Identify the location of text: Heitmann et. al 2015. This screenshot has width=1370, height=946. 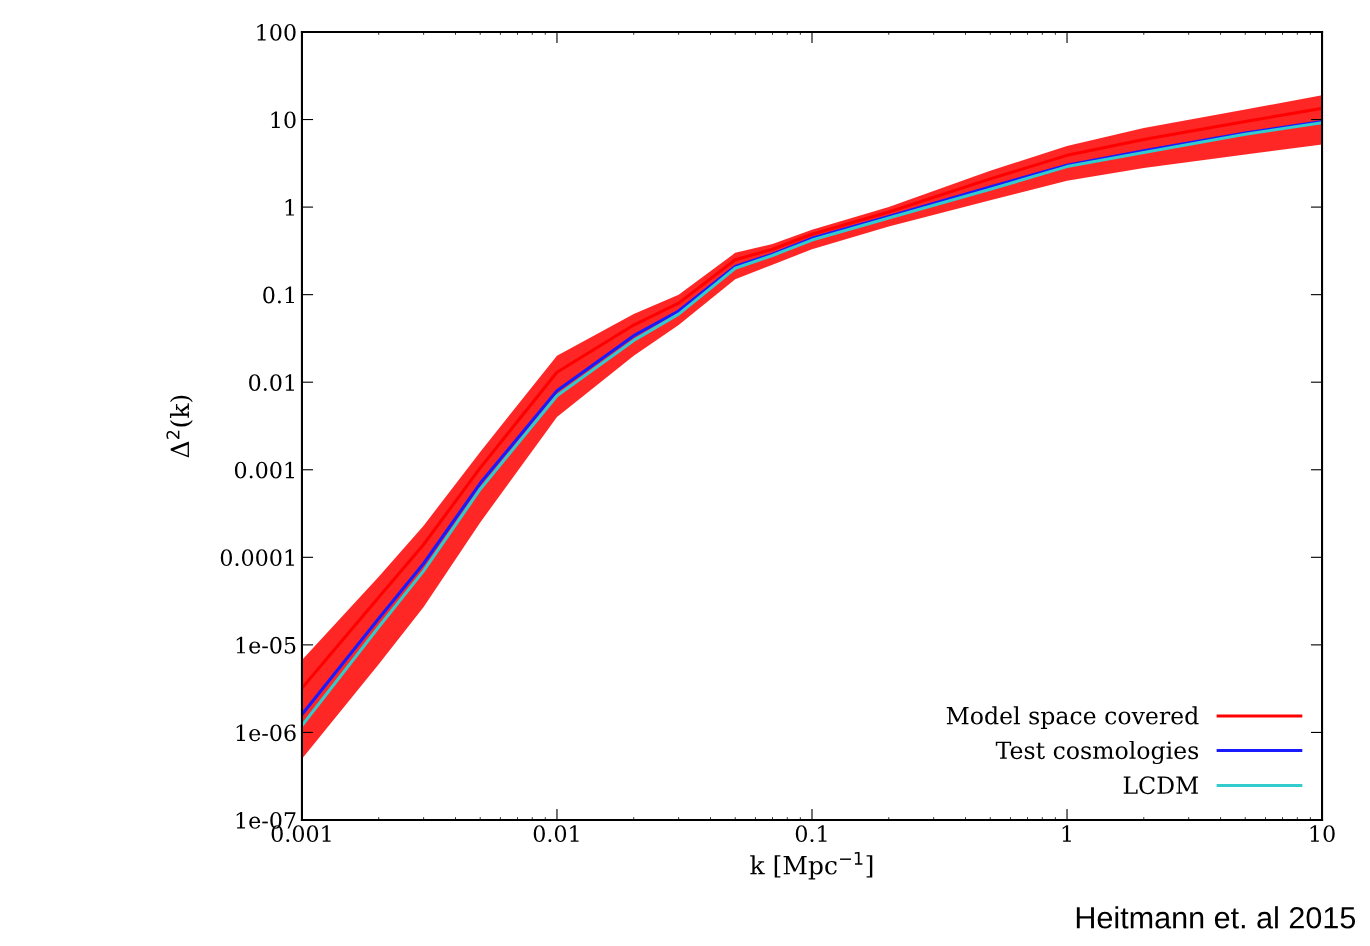
(1216, 917).